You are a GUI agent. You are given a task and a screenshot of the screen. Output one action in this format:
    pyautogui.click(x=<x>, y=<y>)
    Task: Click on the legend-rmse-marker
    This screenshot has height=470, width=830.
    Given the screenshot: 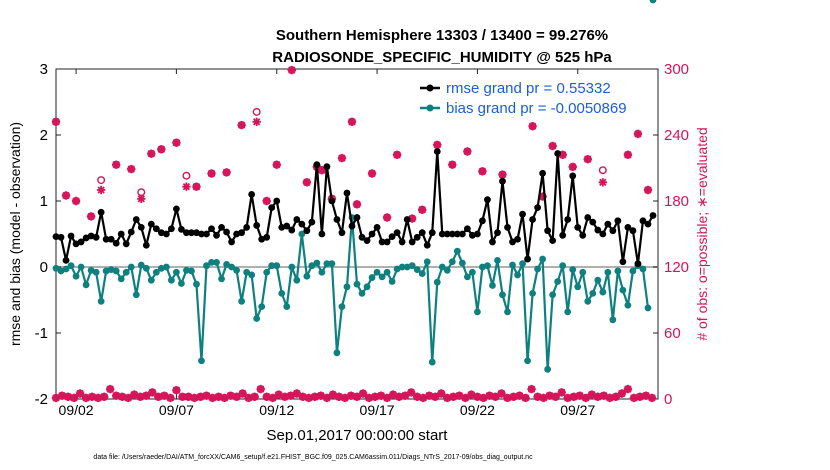 What is the action you would take?
    pyautogui.click(x=430, y=88)
    